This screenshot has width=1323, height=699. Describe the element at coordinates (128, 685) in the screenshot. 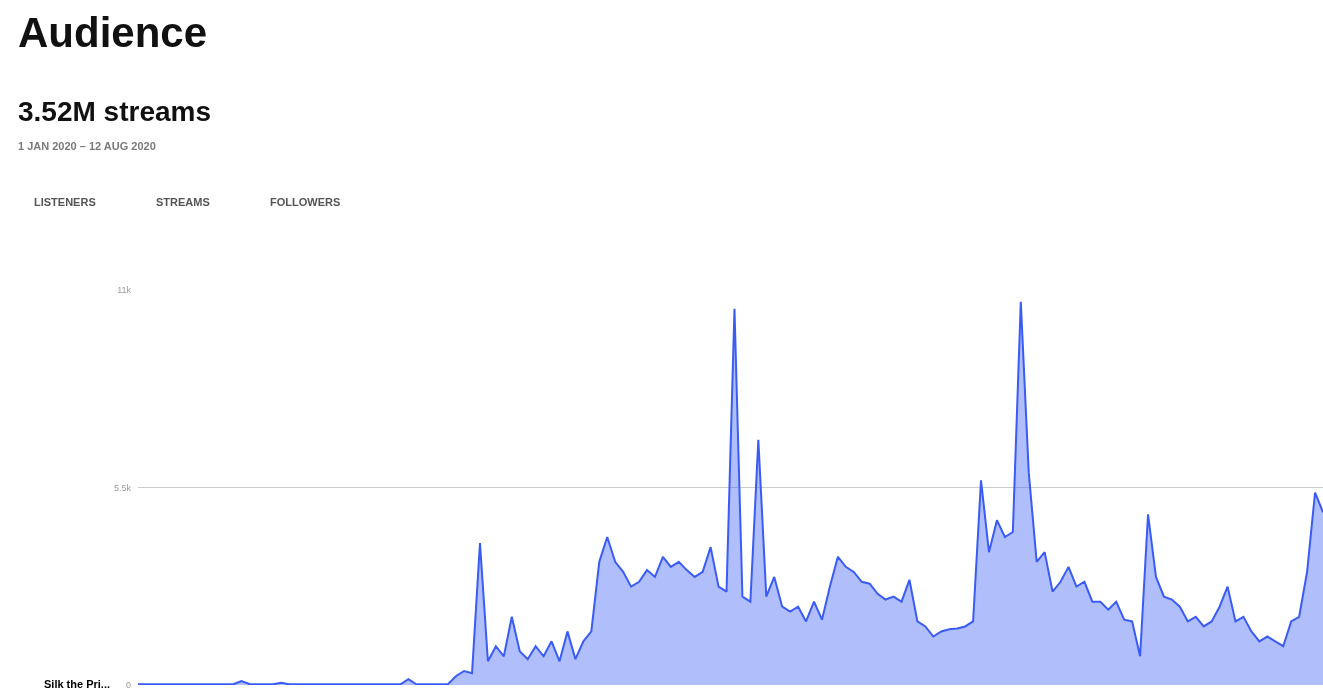

I see `y-tick-label: 0` at that location.